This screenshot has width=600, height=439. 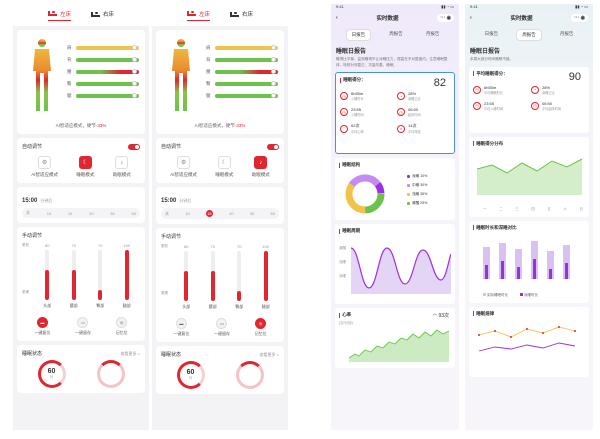 I want to click on week-score-value: 90, so click(x=574, y=76).